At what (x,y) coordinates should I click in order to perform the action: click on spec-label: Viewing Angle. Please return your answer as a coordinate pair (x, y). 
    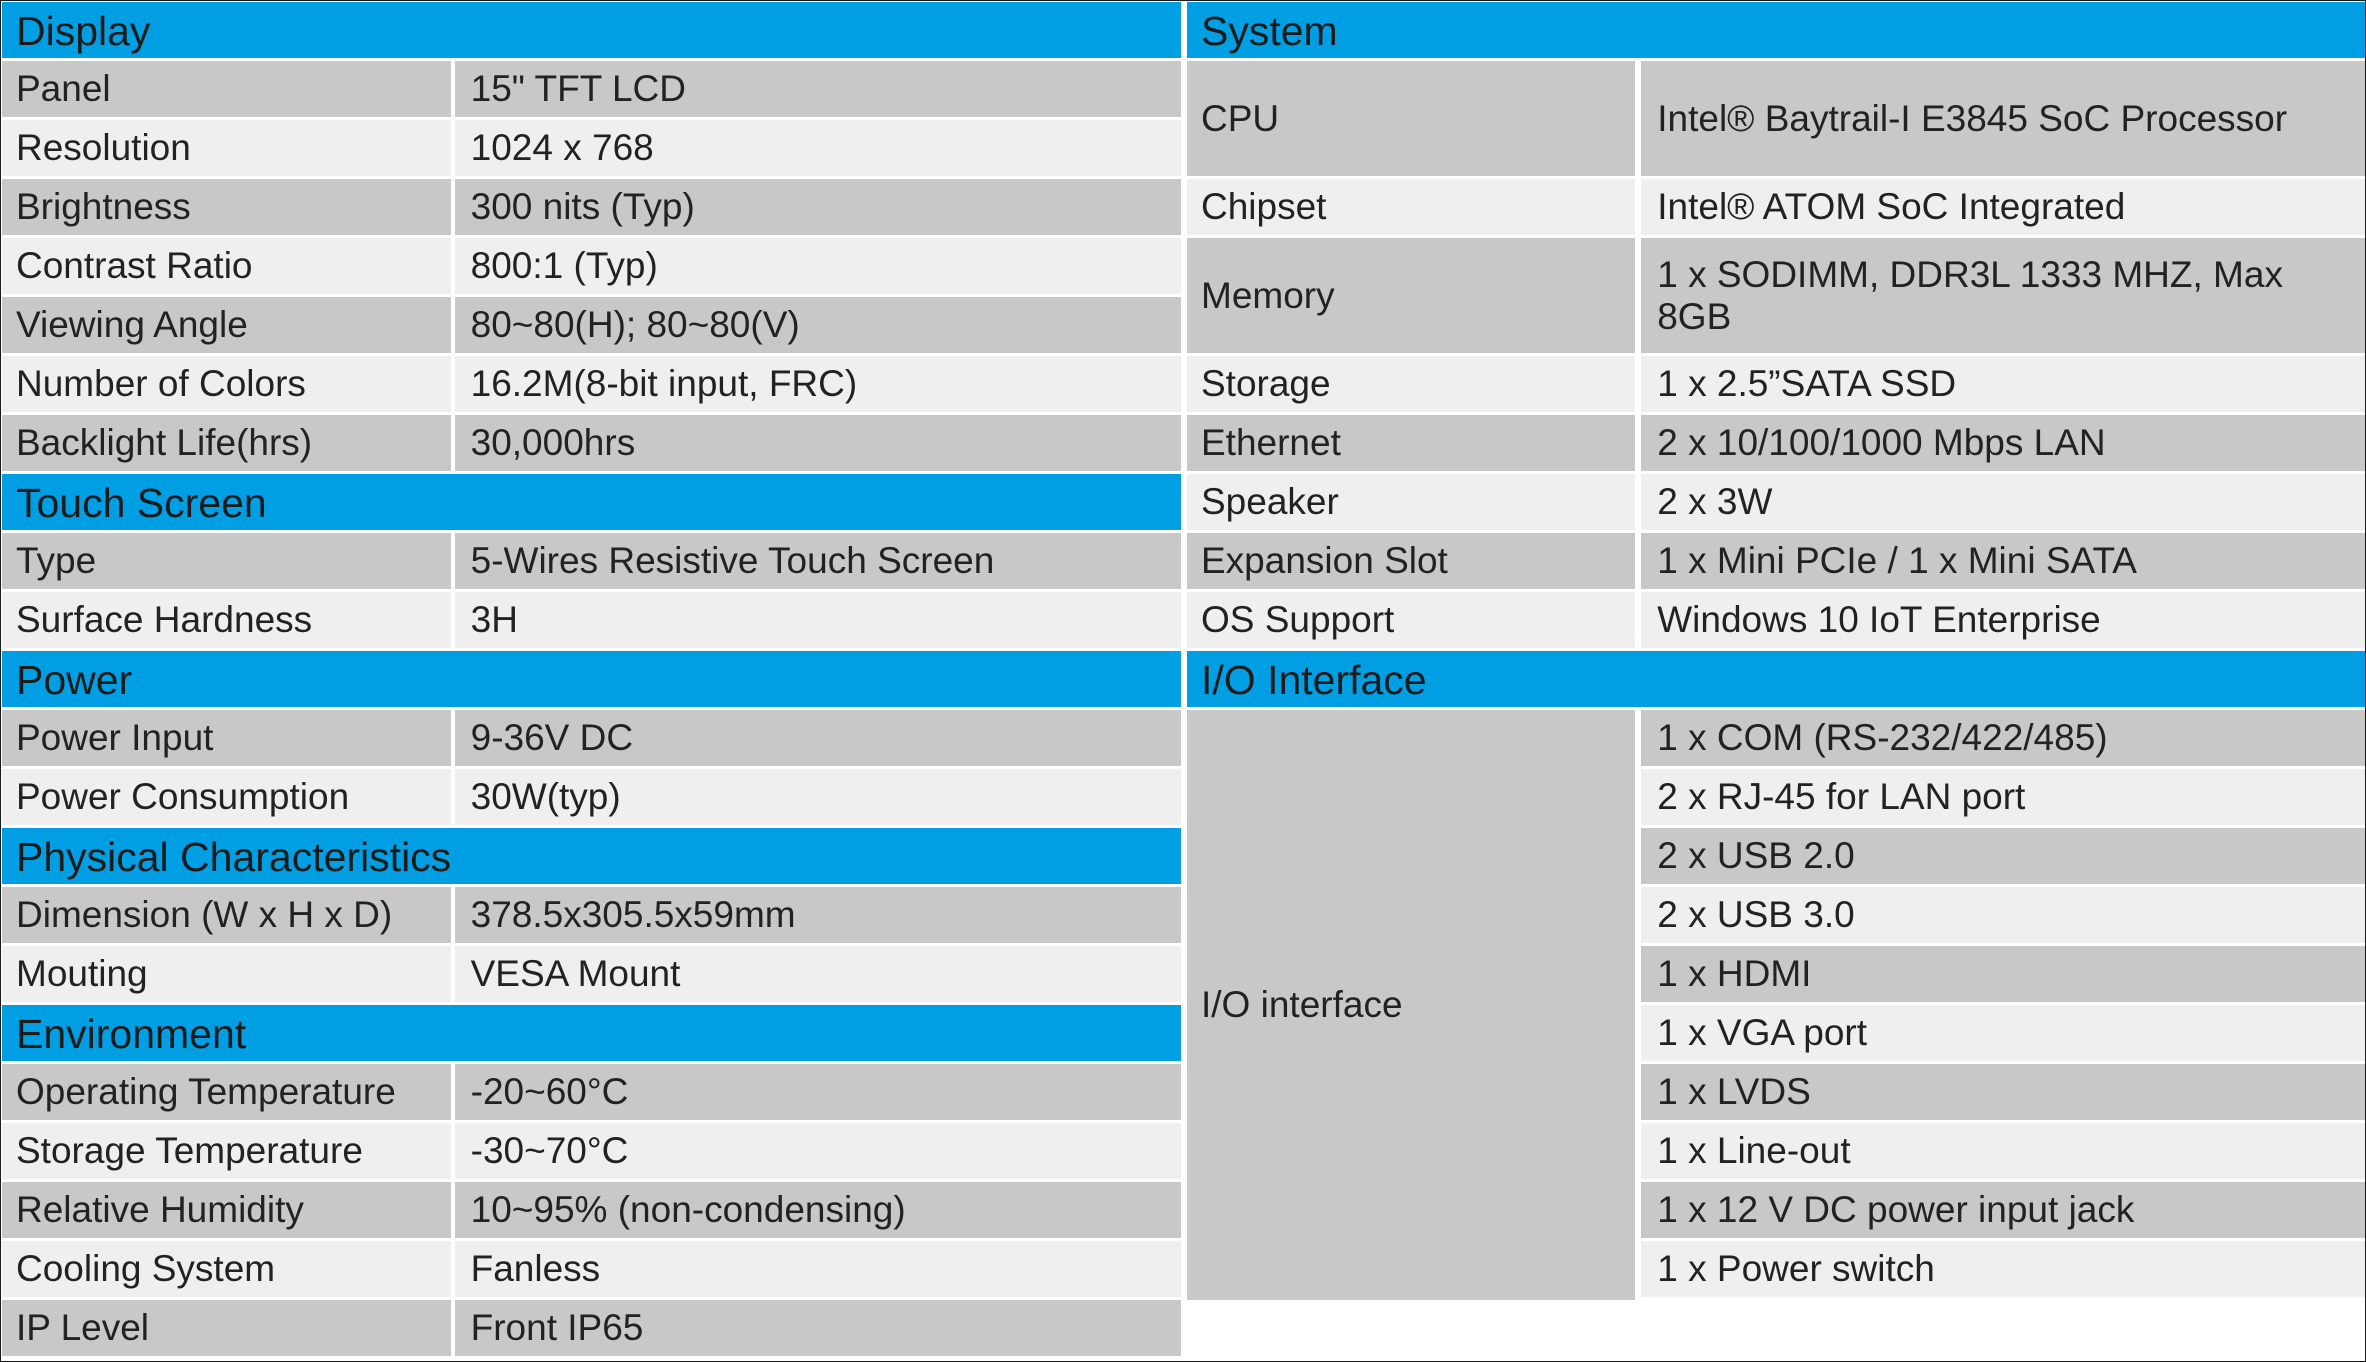
    Looking at the image, I should click on (226, 325).